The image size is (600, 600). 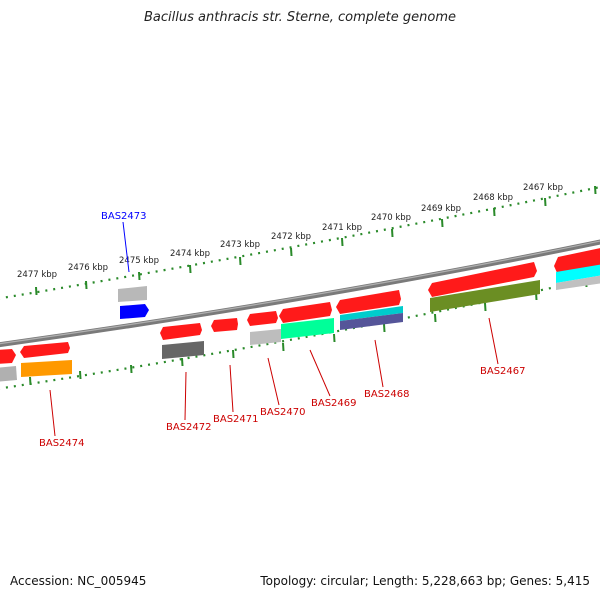 What do you see at coordinates (379, 363) in the screenshot?
I see `leader-line-bas2468` at bounding box center [379, 363].